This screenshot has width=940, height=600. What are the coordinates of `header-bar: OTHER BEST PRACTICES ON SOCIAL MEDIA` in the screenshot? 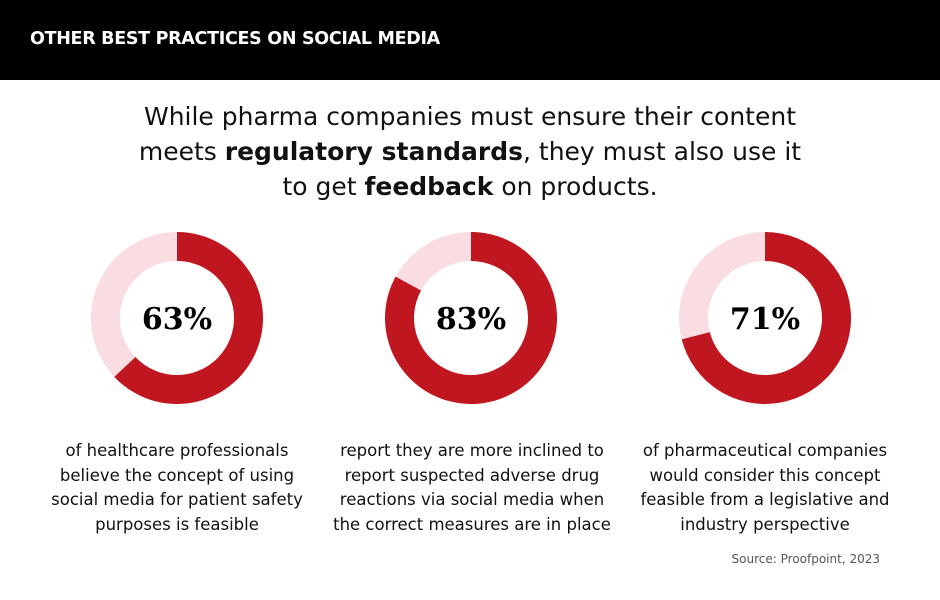 It's located at (470, 40).